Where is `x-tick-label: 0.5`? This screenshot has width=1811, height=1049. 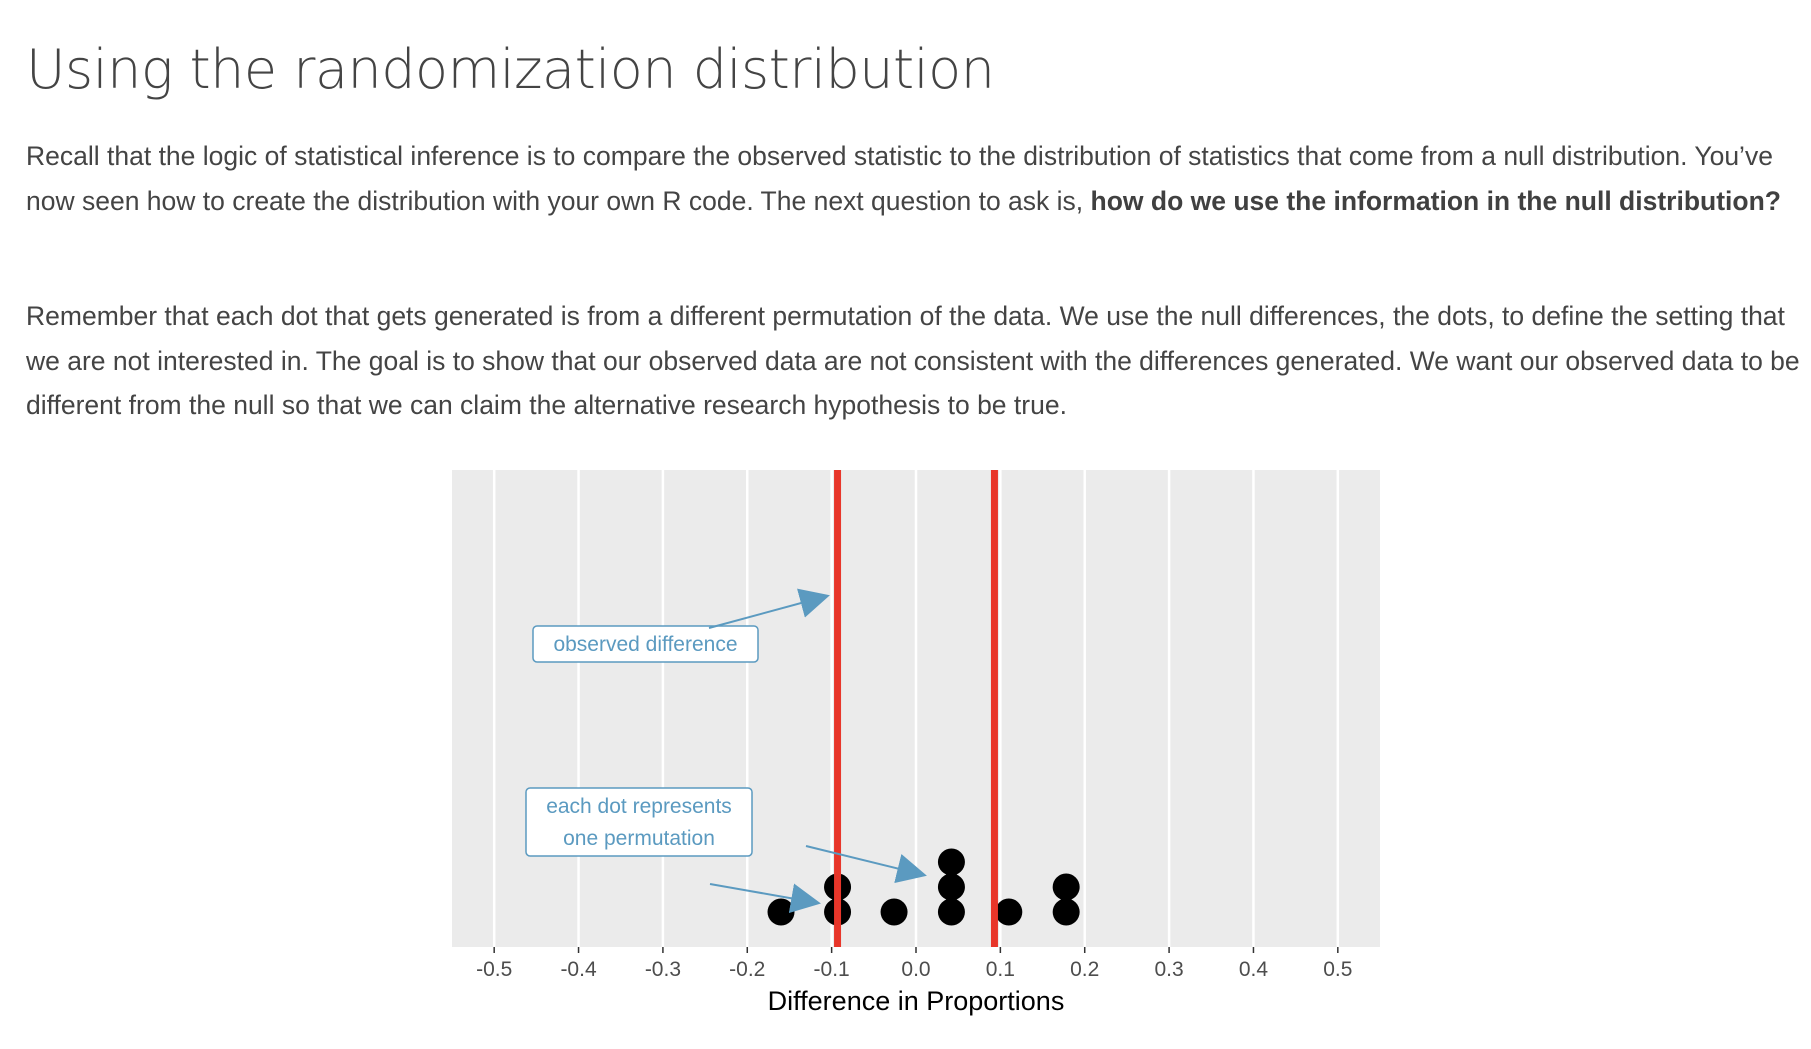 x-tick-label: 0.5 is located at coordinates (1337, 969).